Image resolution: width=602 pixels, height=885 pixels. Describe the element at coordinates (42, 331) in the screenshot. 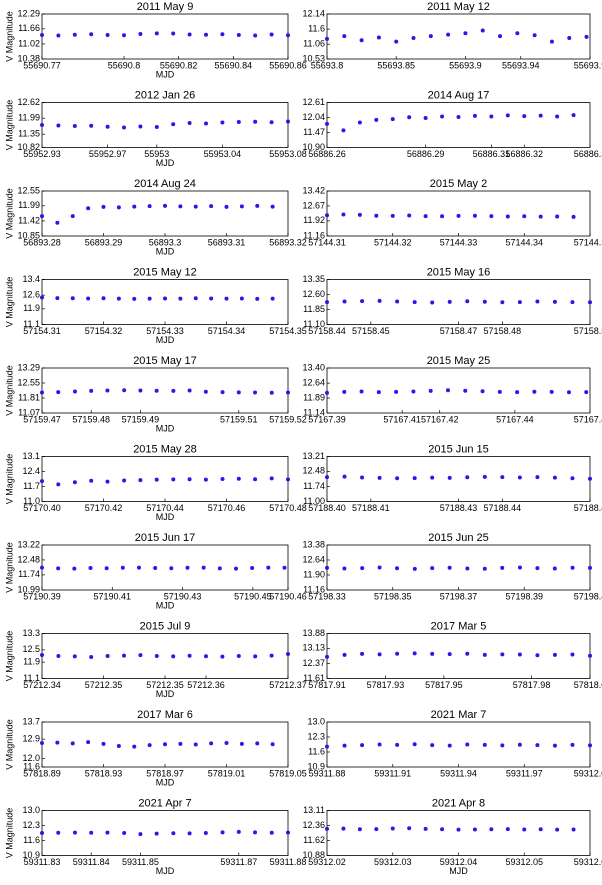

I see `x-tick-label: 57154.31` at that location.